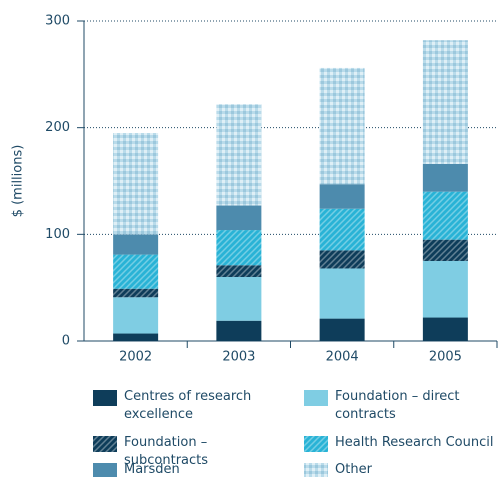  Describe the element at coordinates (238, 357) in the screenshot. I see `x-tick-label: 2003` at that location.